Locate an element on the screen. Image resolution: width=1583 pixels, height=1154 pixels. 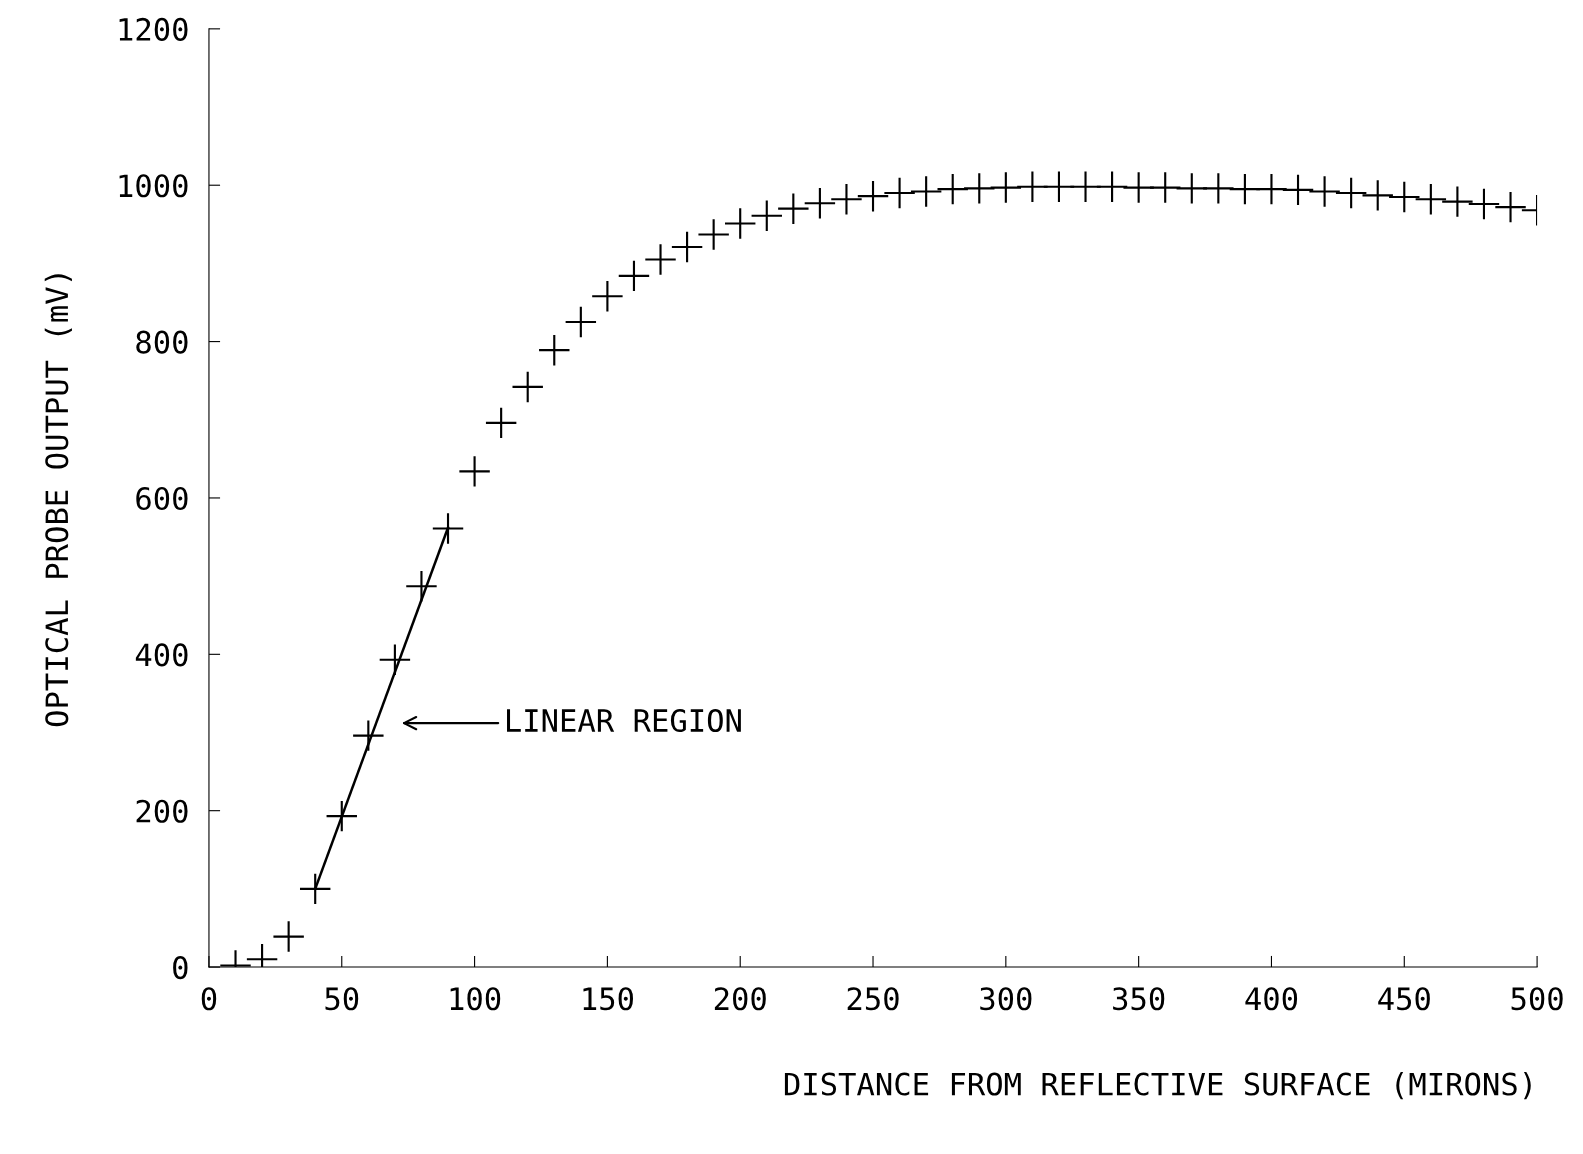
x-tick-label: 100 is located at coordinates (475, 999).